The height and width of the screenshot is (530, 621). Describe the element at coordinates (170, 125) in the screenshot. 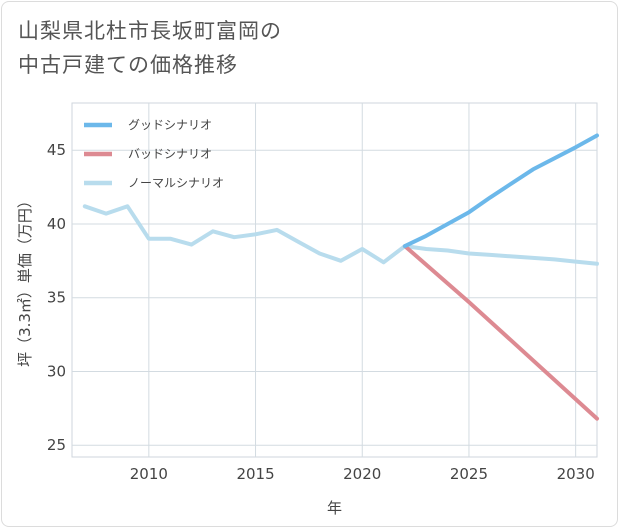

I see `legend-label-0: グッドシナリオ` at that location.